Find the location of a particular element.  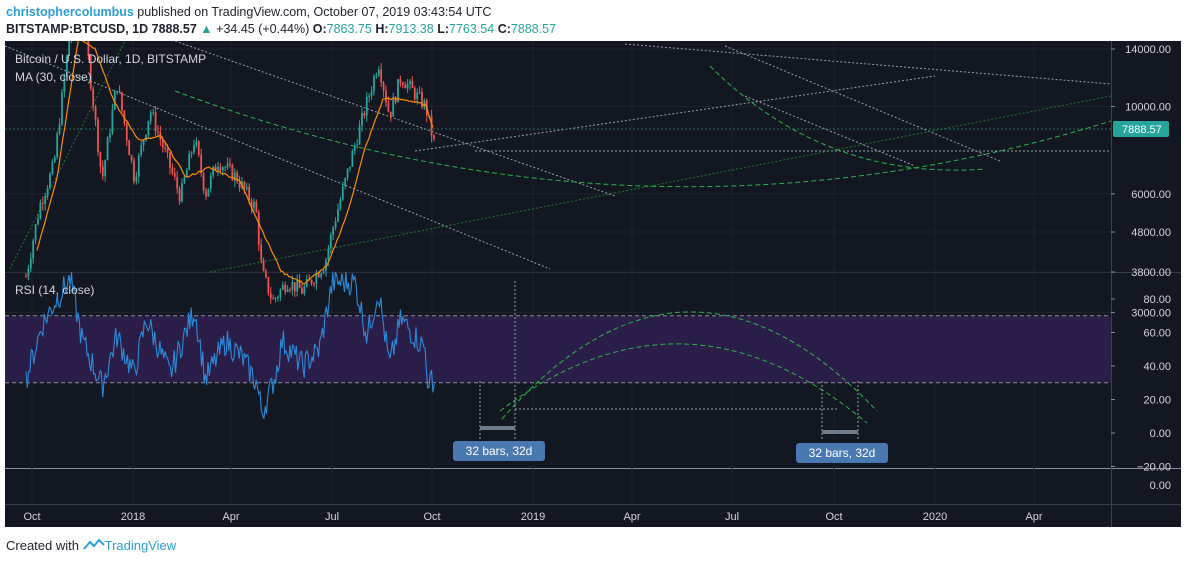

author-link: christophercolumbus is located at coordinates (70, 12).